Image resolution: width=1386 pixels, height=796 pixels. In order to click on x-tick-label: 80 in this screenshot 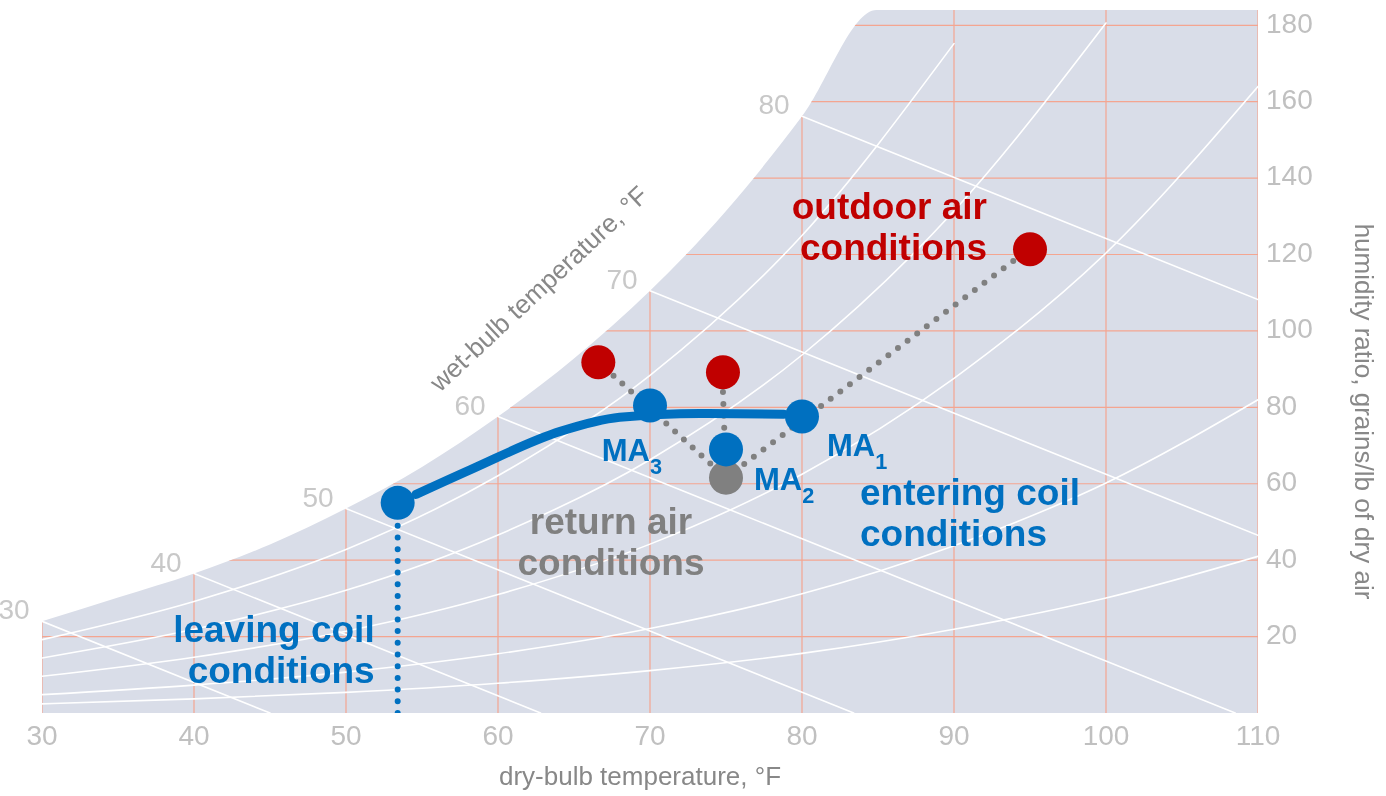, I will do `click(802, 735)`.